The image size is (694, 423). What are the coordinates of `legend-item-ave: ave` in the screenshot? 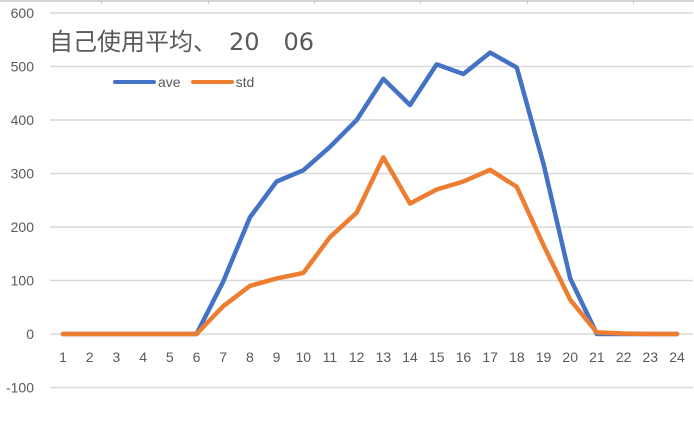 It's located at (147, 82).